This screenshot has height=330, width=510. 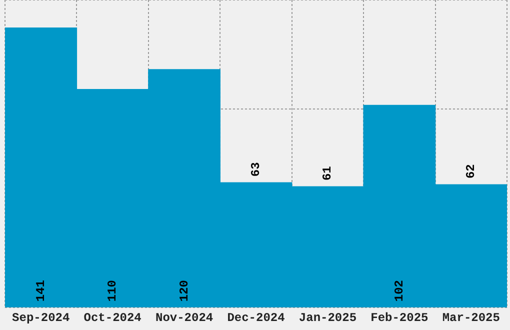 I want to click on x-tick-label: Feb-2025, so click(x=399, y=317).